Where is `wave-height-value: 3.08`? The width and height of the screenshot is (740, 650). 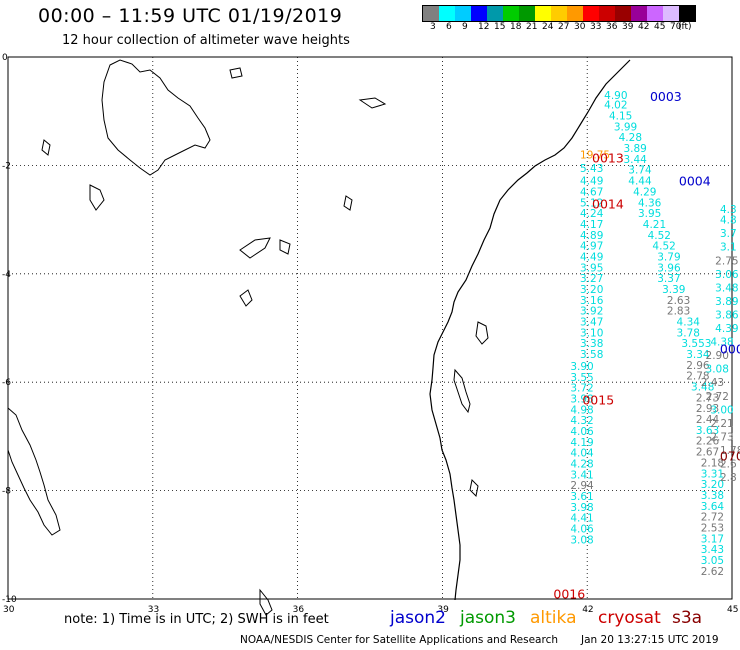
wave-height-value: 3.08 is located at coordinates (581, 540).